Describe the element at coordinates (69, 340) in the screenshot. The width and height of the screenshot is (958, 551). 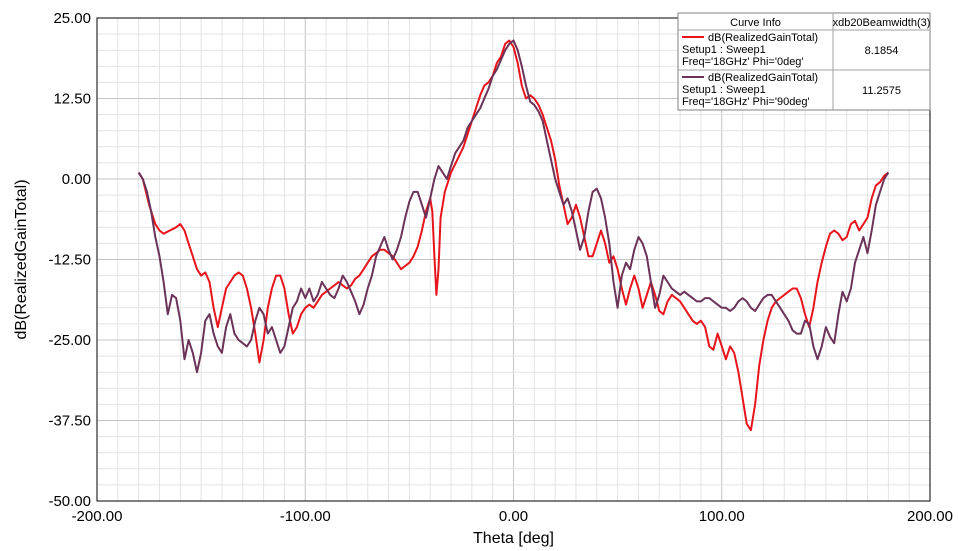
I see `y-tick-label: -25.00` at that location.